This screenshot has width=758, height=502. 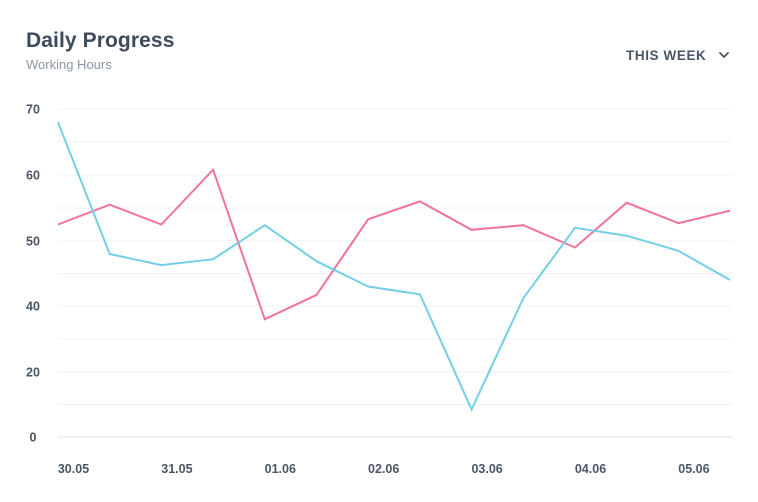 What do you see at coordinates (100, 40) in the screenshot?
I see `chart-title: Daily Progress` at bounding box center [100, 40].